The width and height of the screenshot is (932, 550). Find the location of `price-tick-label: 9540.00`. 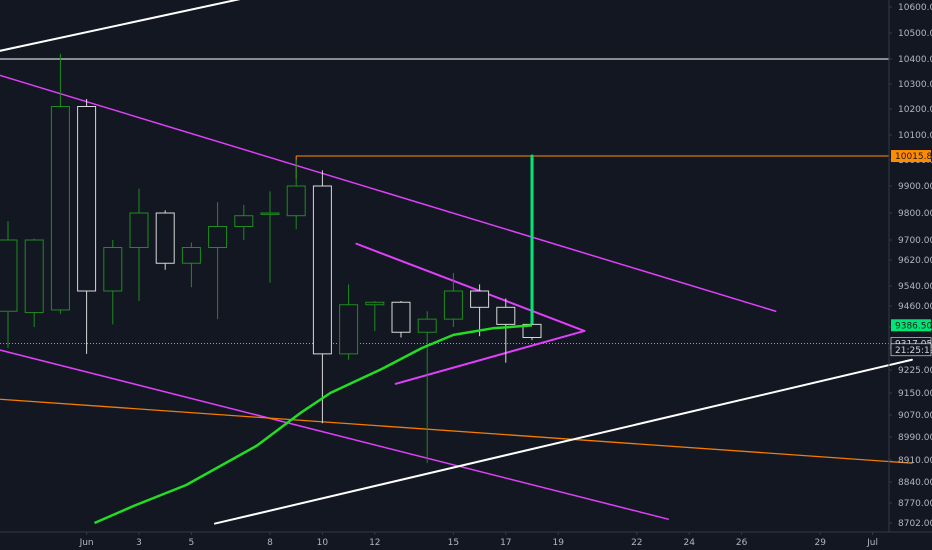

price-tick-label: 9540.00 is located at coordinates (915, 287).